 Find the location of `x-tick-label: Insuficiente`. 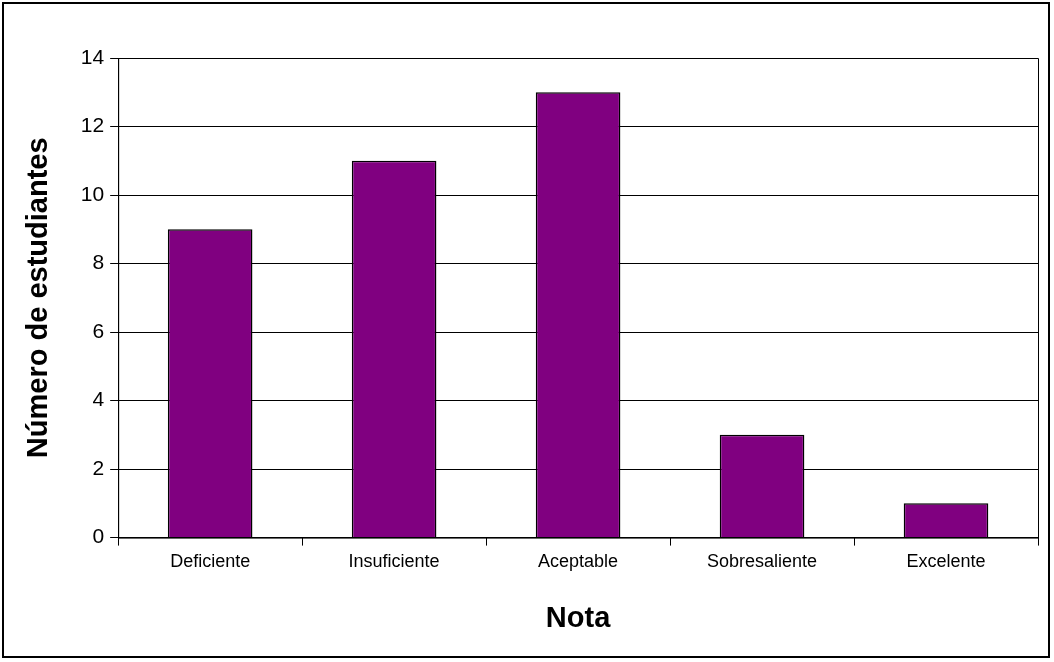

x-tick-label: Insuficiente is located at coordinates (394, 561).